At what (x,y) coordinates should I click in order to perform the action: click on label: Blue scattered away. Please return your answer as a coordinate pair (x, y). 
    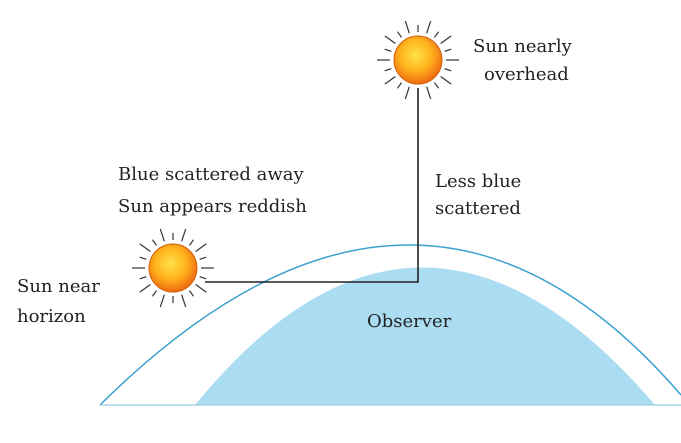
    Looking at the image, I should click on (211, 174).